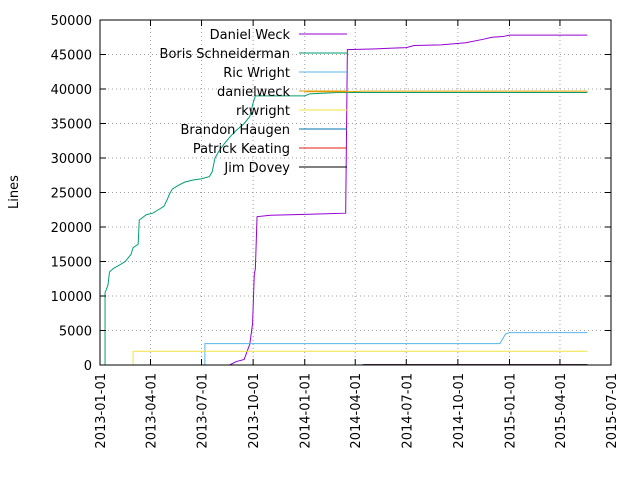 The height and width of the screenshot is (480, 640). Describe the element at coordinates (360, 357) in the screenshot. I see `series-line-rkwright` at that location.